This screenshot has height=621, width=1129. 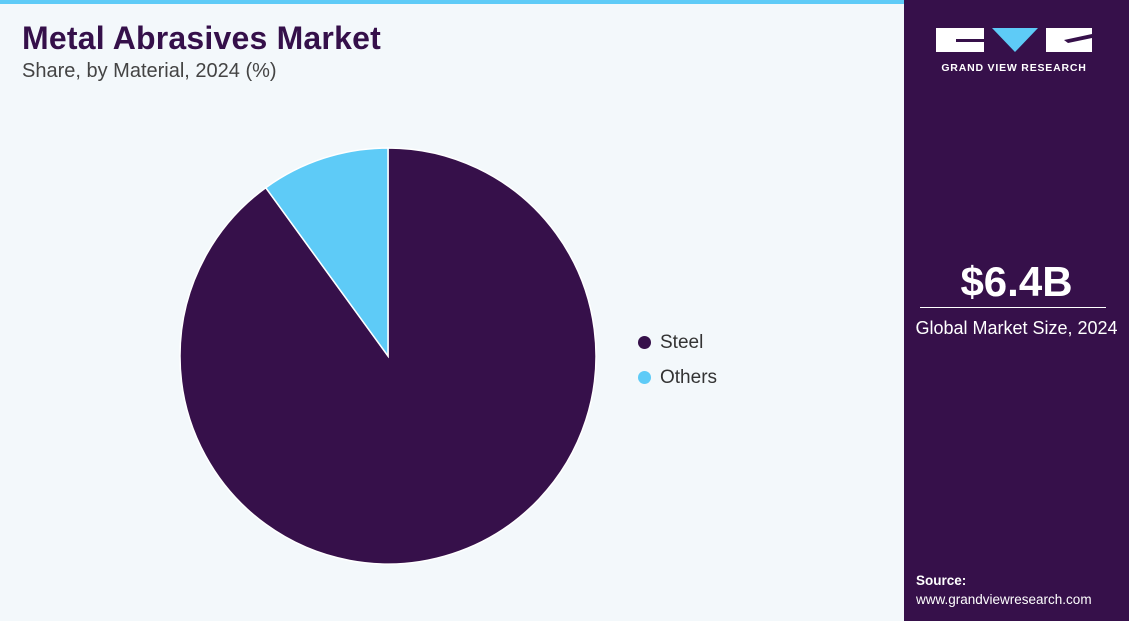 I want to click on legend-label-others: Others, so click(x=689, y=377).